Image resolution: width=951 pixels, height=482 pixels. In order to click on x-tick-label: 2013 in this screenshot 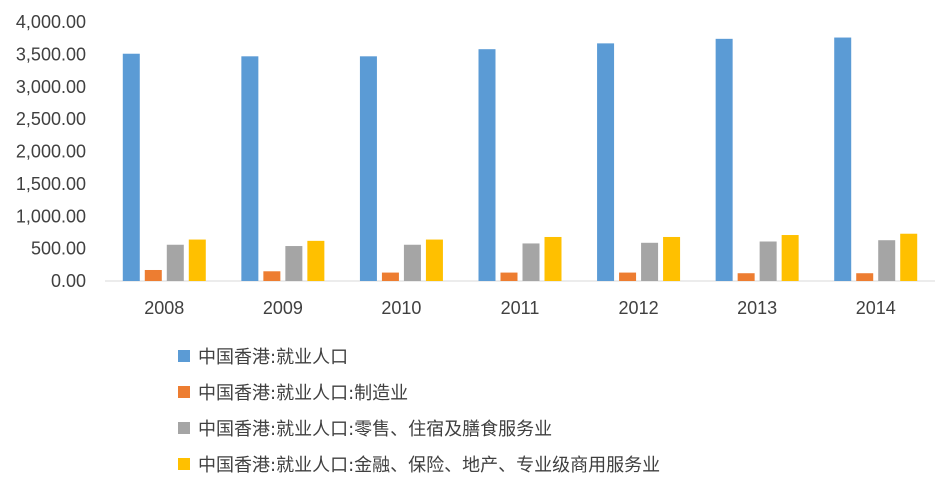, I will do `click(757, 308)`.